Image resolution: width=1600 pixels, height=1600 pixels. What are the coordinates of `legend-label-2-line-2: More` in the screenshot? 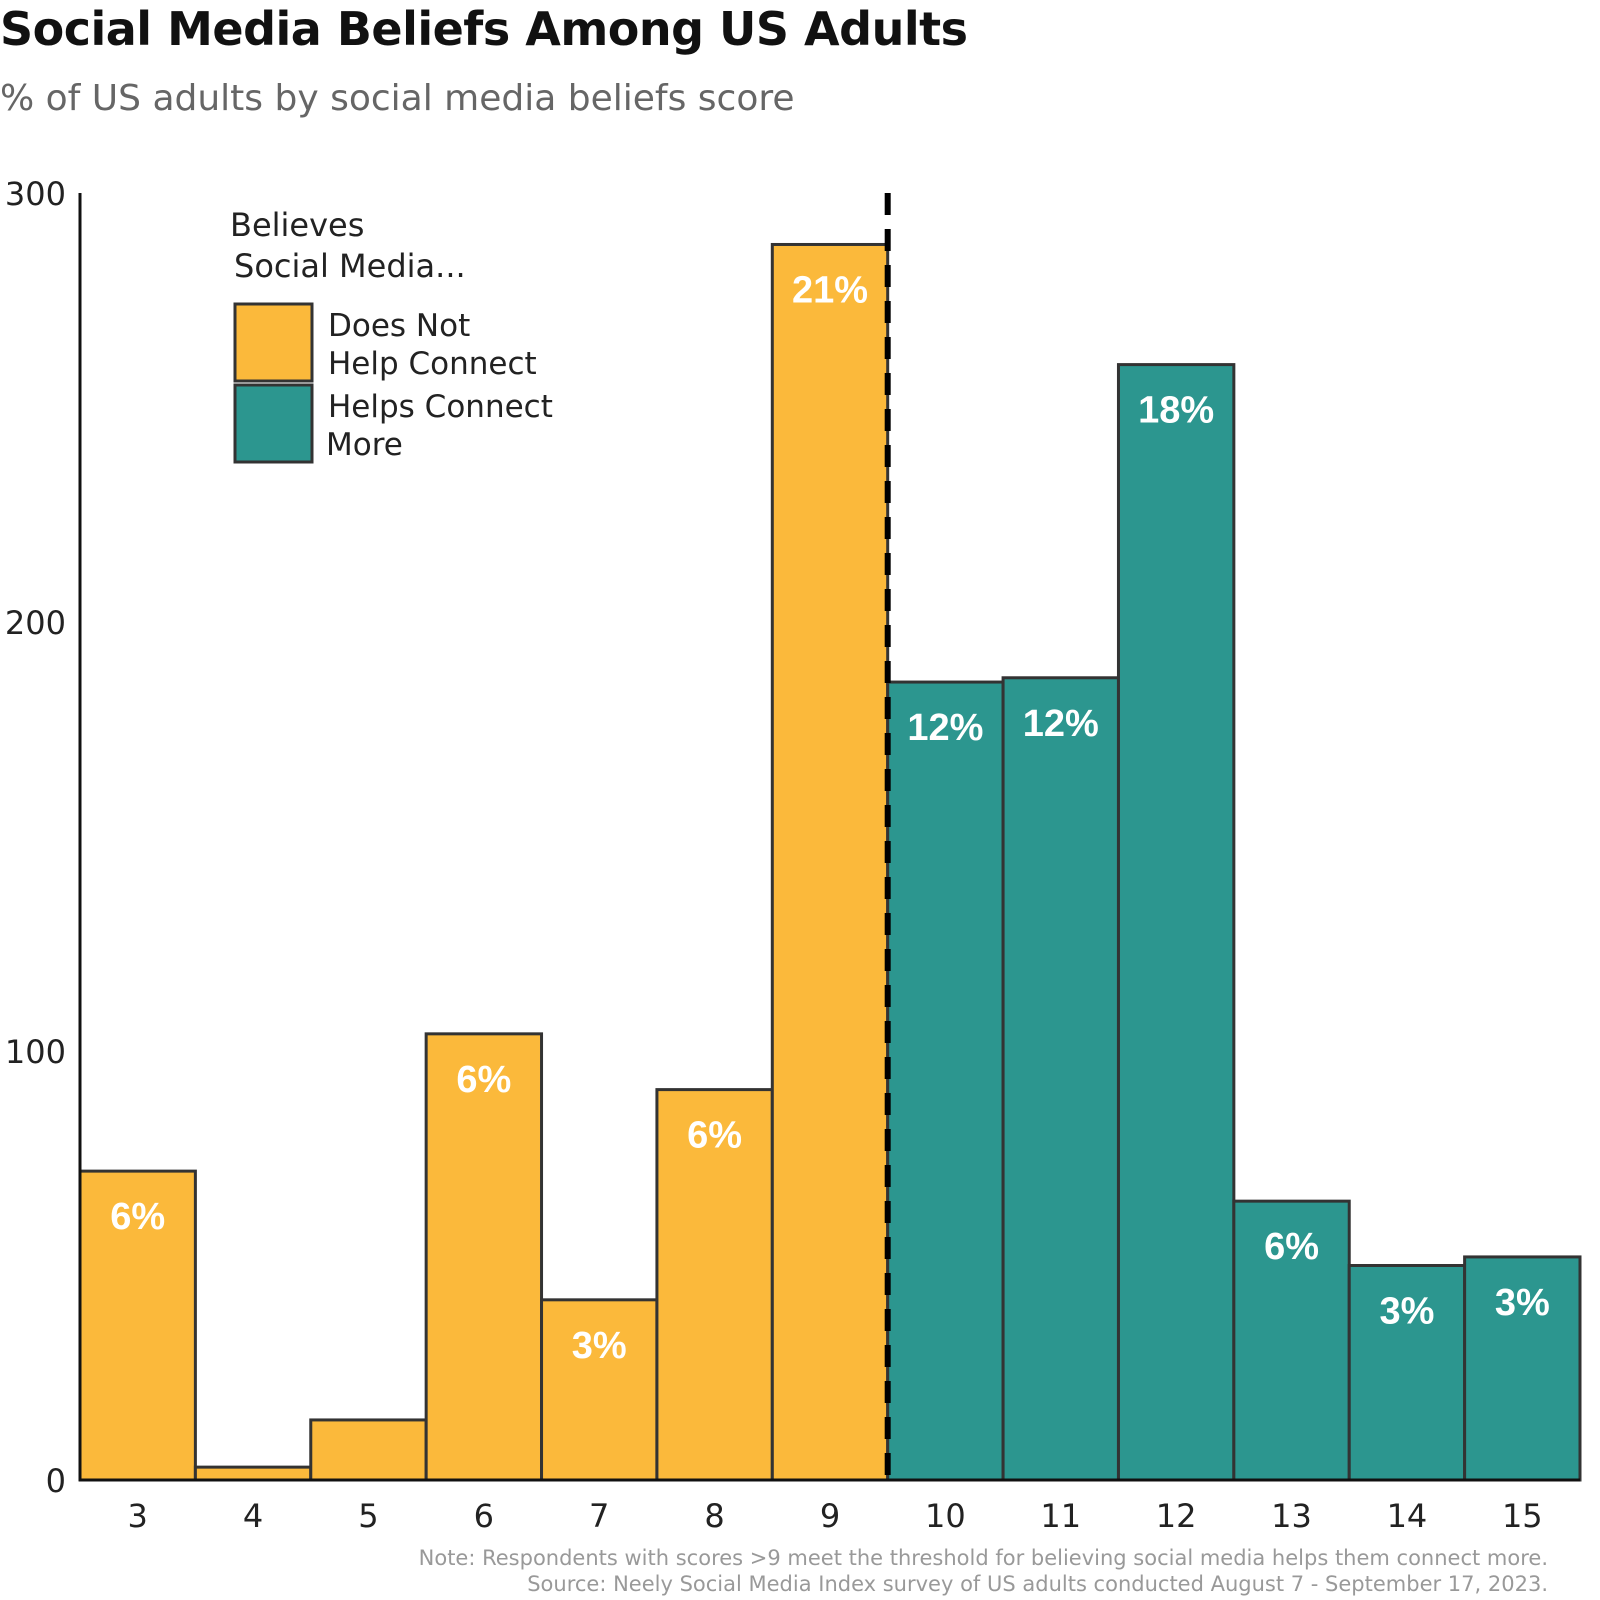 It's located at (364, 445).